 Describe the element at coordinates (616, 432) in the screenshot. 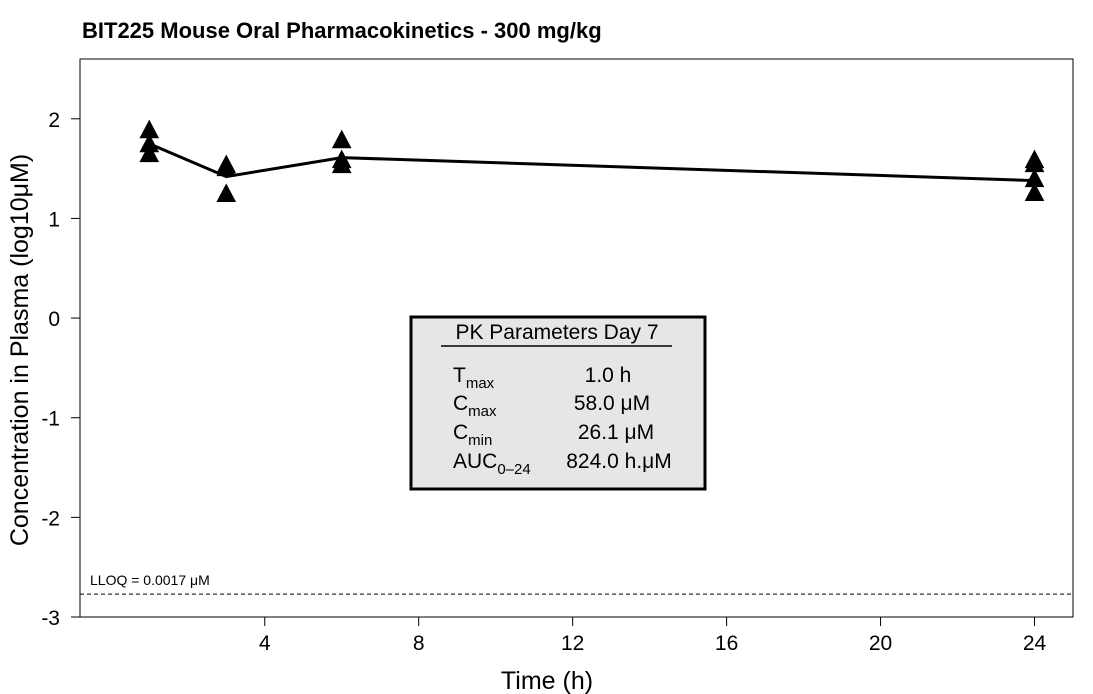

I see `pk-param-cmin-value: 26.1 μM` at that location.